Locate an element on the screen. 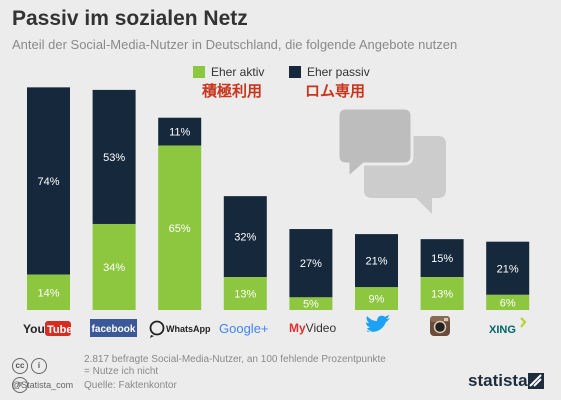  bar-passive-google is located at coordinates (245, 237).